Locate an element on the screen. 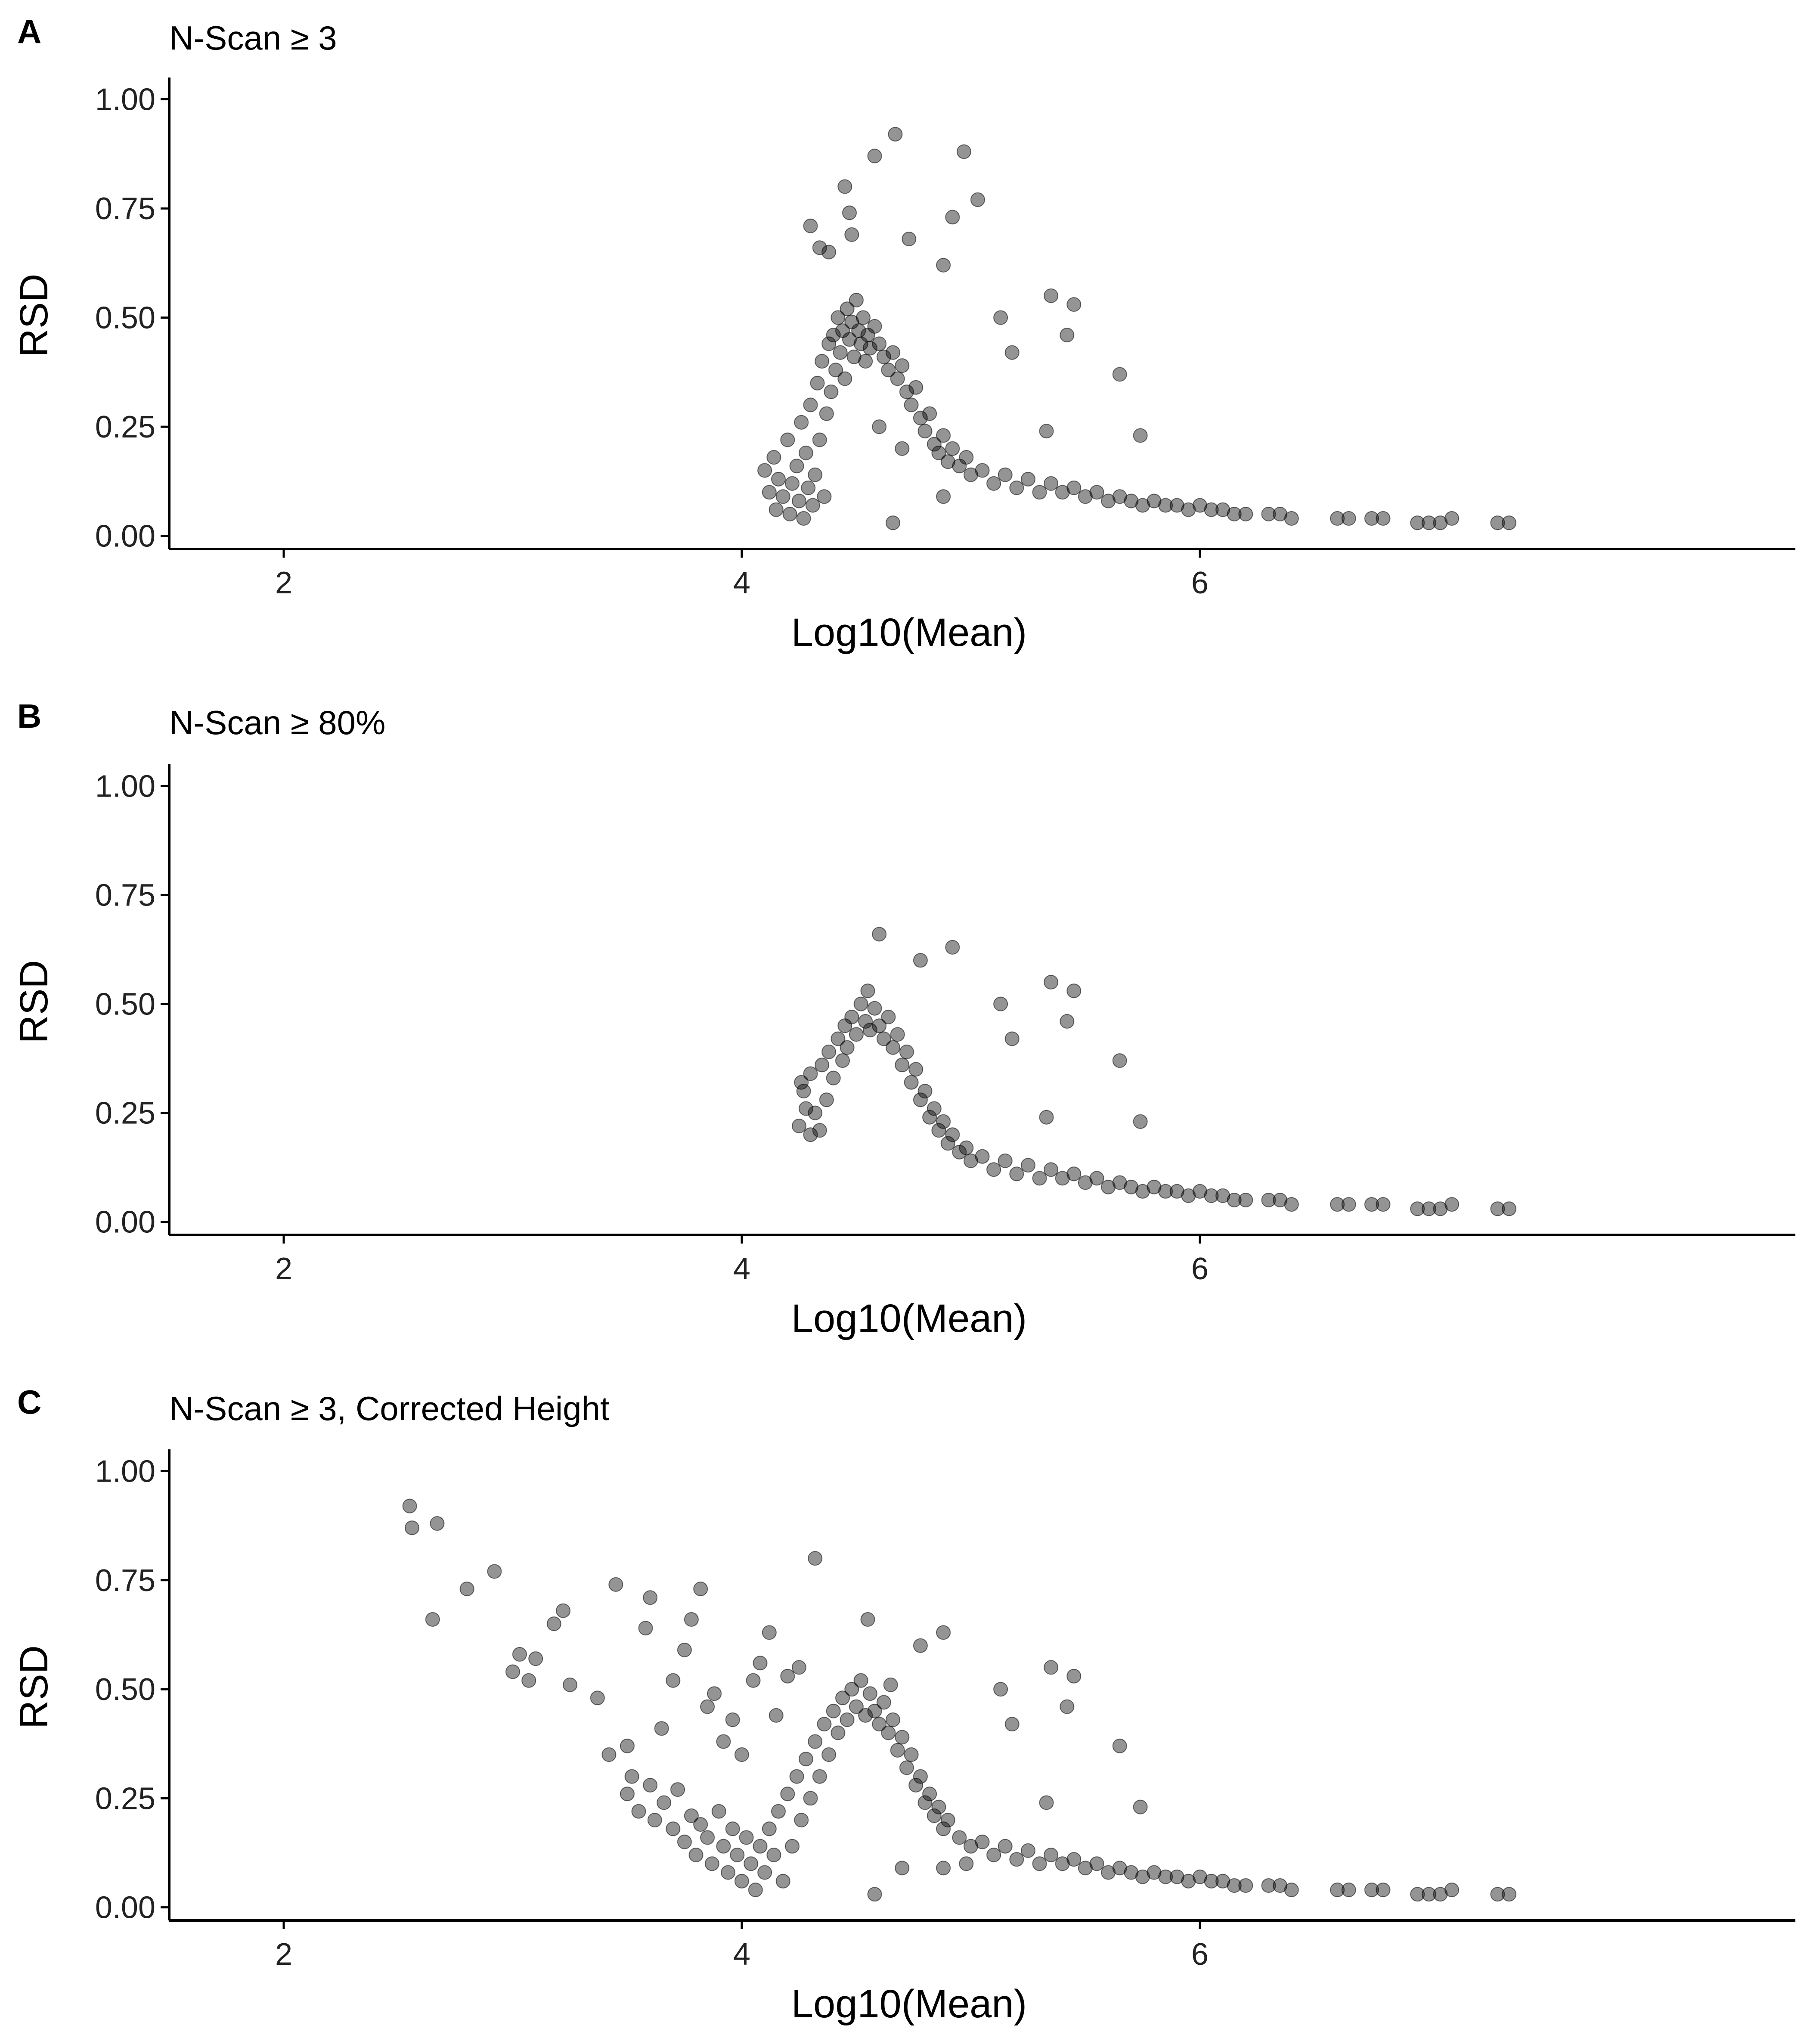 Image resolution: width=1807 pixels, height=2044 pixels. panel-a-x-tick-label: 4 is located at coordinates (741, 583).